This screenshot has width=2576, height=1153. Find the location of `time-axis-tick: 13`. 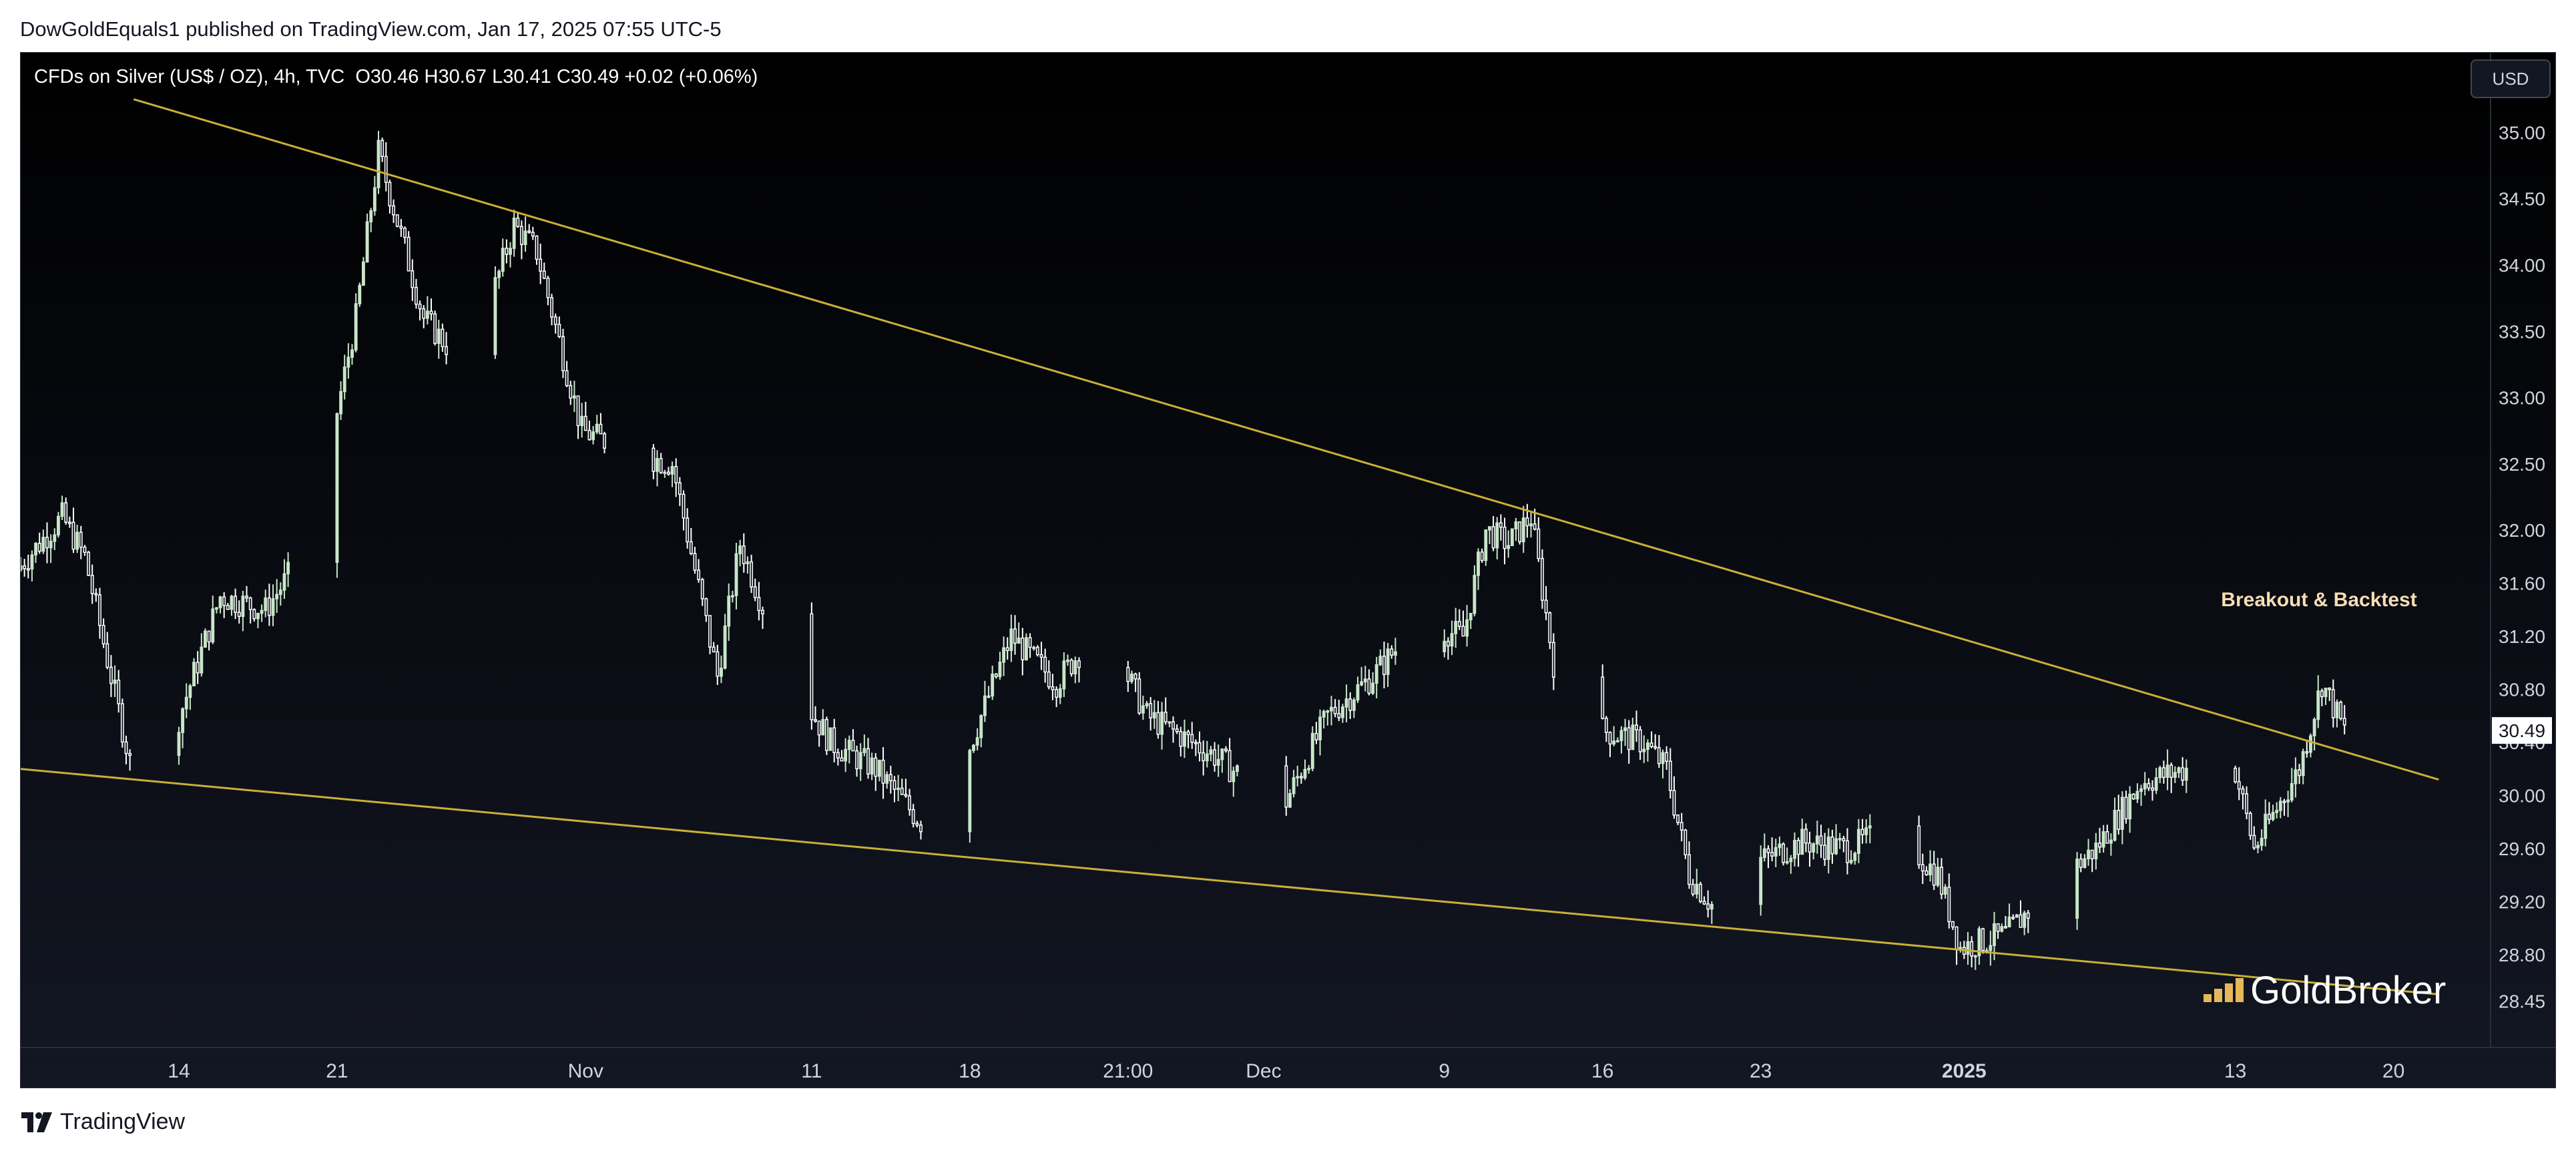

time-axis-tick: 13 is located at coordinates (2235, 1071).